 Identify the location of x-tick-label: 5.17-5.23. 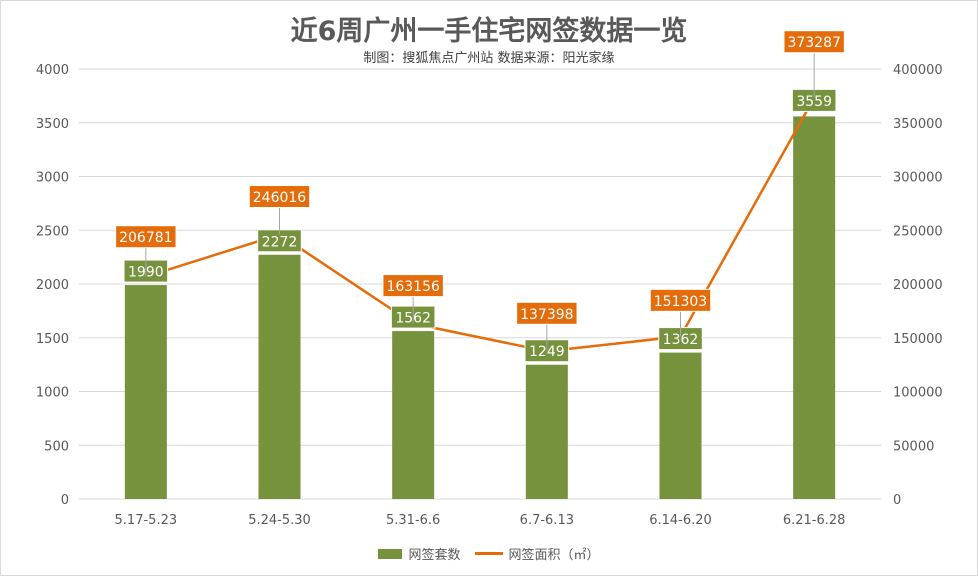
(146, 520).